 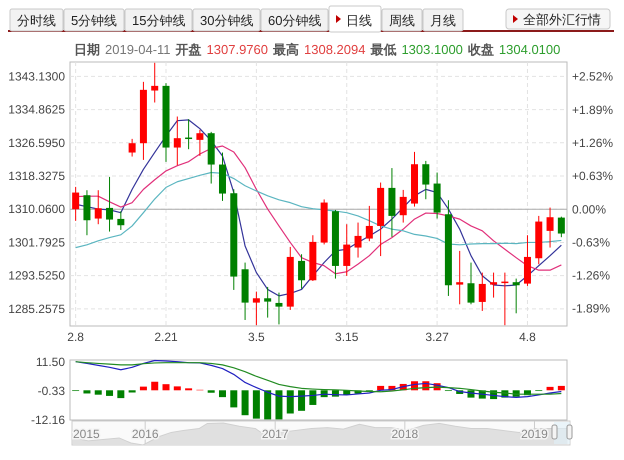 What do you see at coordinates (75, 337) in the screenshot?
I see `x-tick-label: 2.8` at bounding box center [75, 337].